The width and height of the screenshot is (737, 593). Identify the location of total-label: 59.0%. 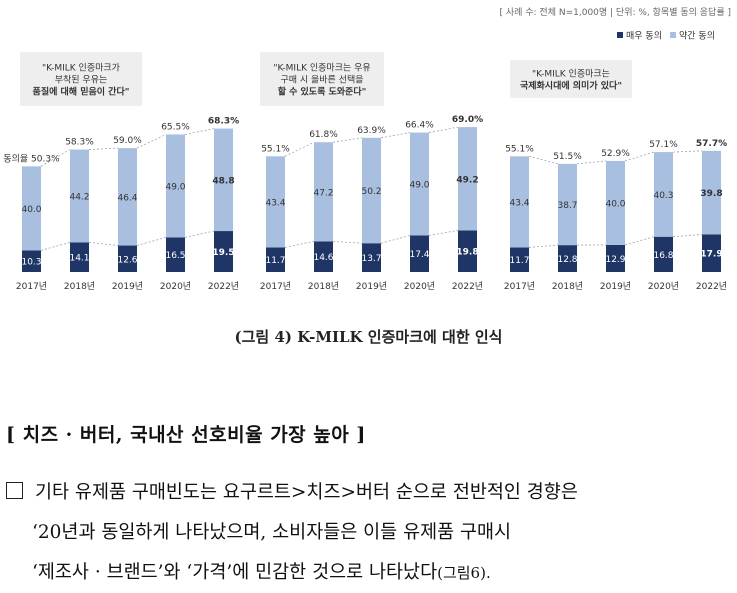
(127, 141).